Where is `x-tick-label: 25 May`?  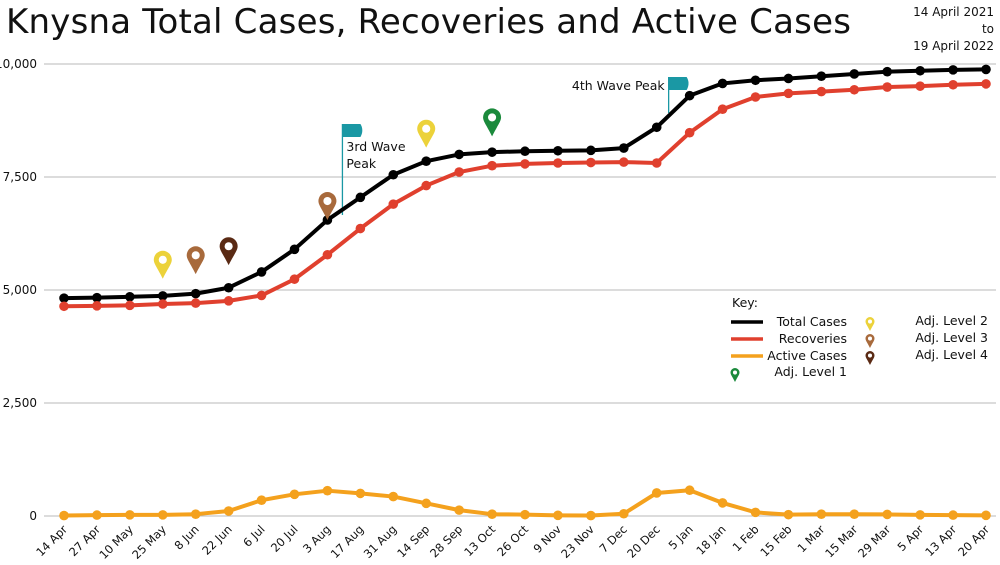 x-tick-label: 25 May is located at coordinates (149, 542).